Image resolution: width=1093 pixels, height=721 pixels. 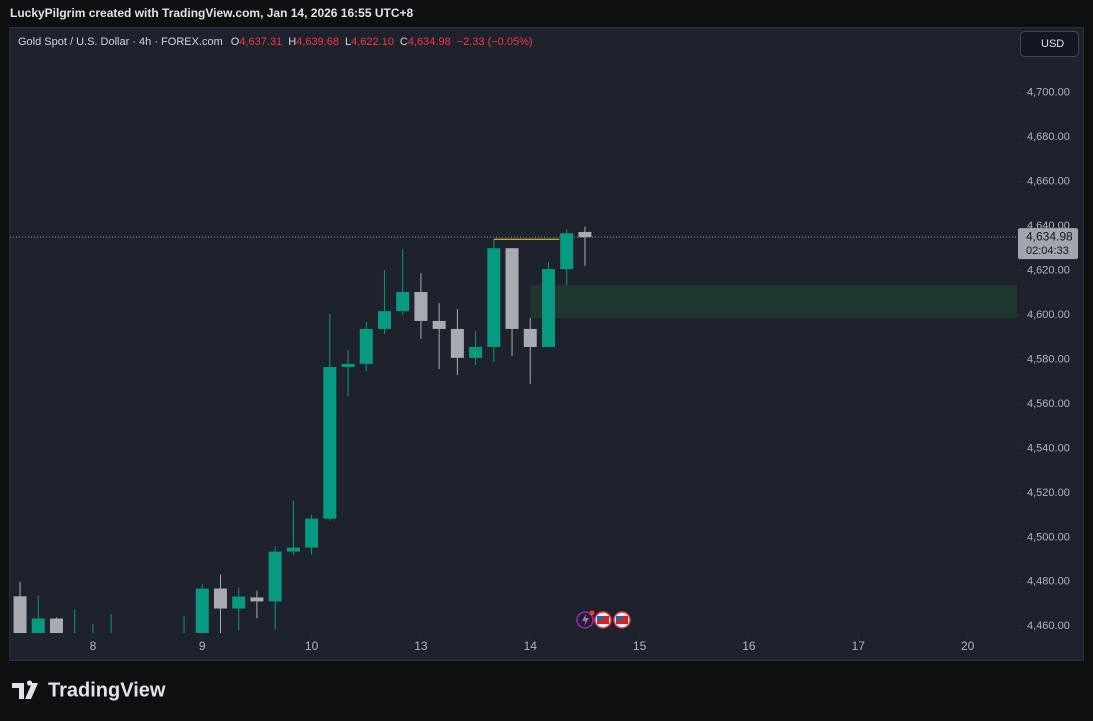 What do you see at coordinates (1048, 493) in the screenshot?
I see `y-tick-label: 4,520.00` at bounding box center [1048, 493].